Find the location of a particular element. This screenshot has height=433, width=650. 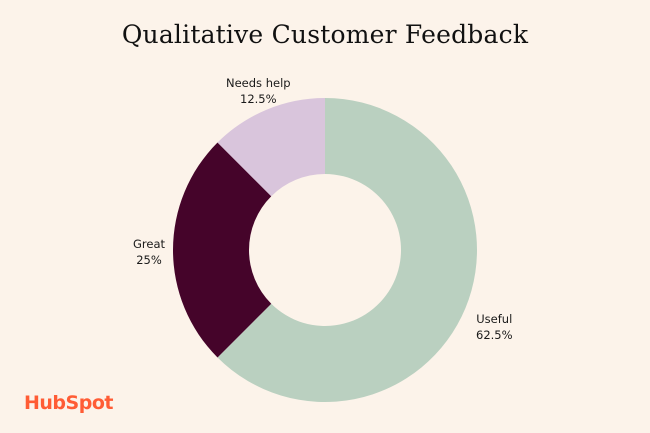

hubspot-logo: HubSpot is located at coordinates (68, 403).